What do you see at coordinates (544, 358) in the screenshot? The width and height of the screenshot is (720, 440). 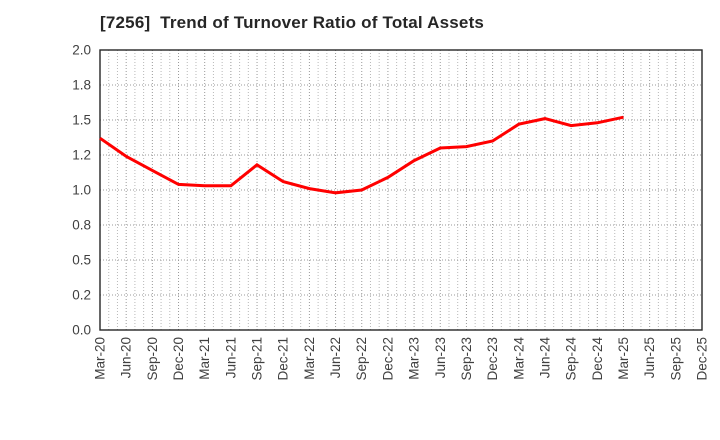 I see `x-tick-label: Jun-24` at bounding box center [544, 358].